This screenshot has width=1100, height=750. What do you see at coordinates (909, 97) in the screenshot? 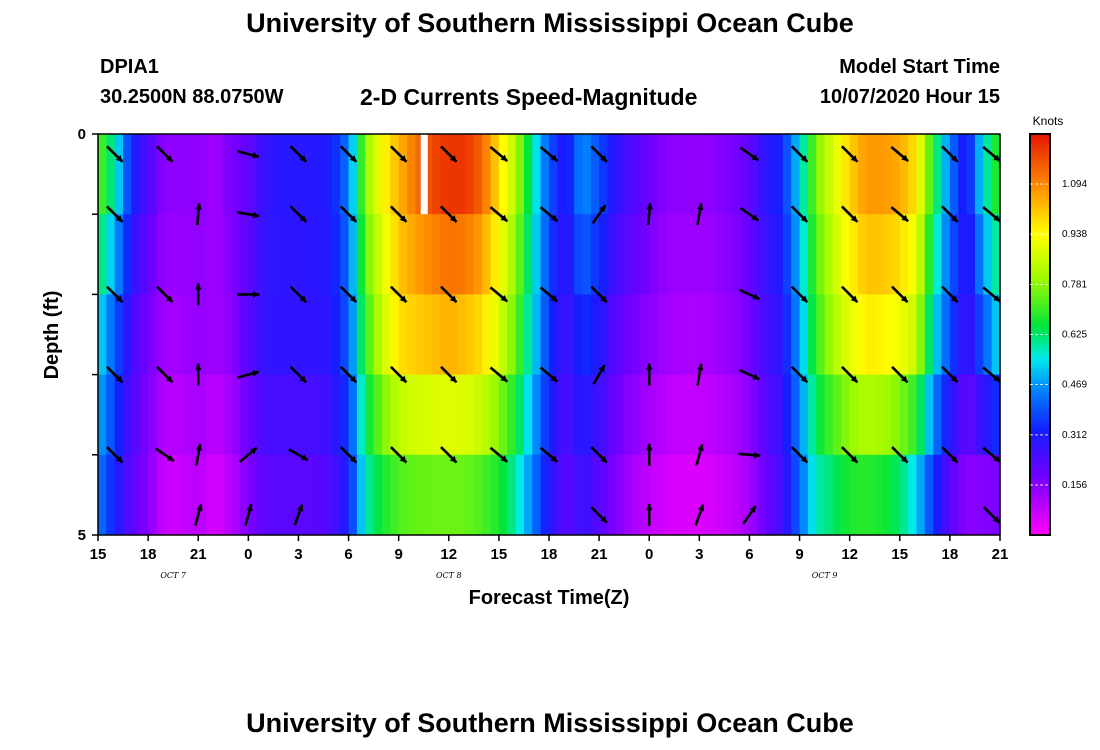
I see `model-start-value: 10/07/2020 Hour 15` at bounding box center [909, 97].